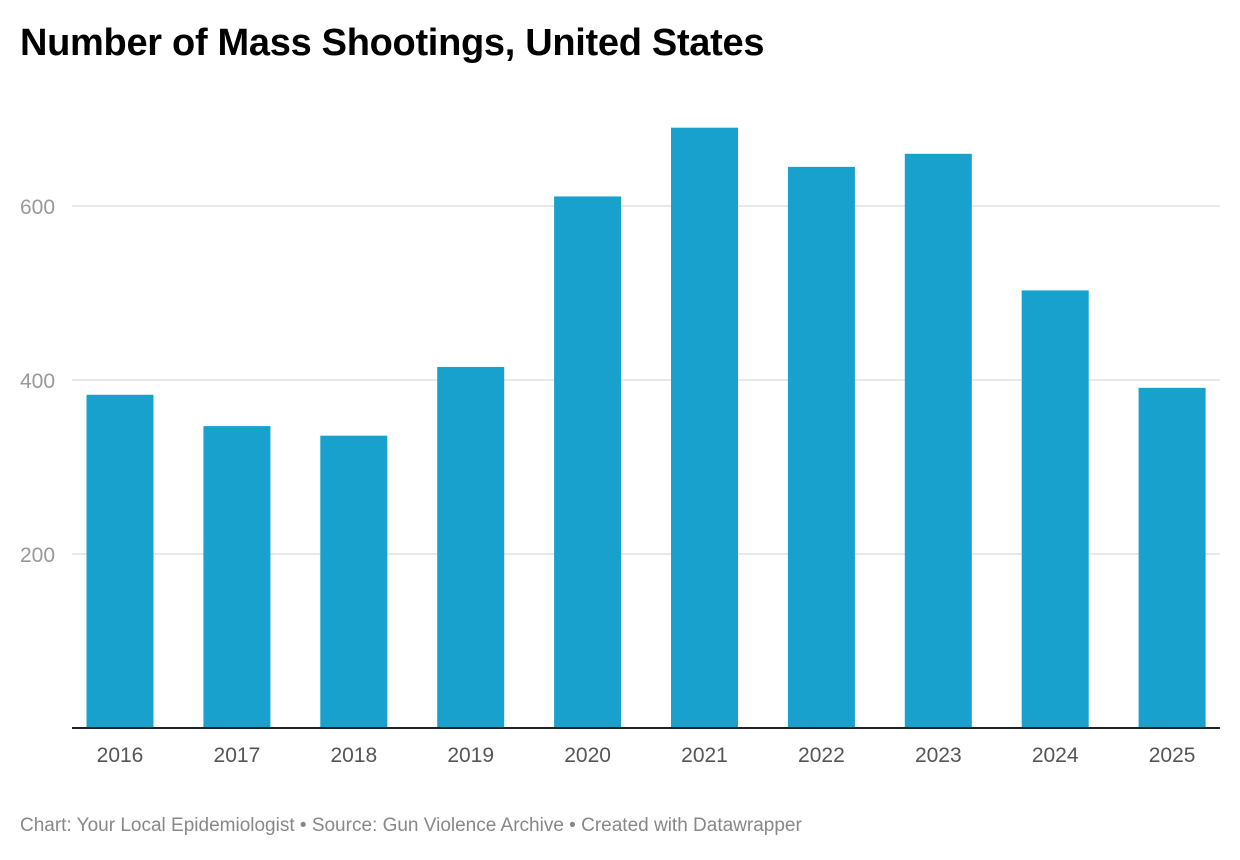 The height and width of the screenshot is (860, 1240). I want to click on x-tick-label: 2025, so click(1172, 755).